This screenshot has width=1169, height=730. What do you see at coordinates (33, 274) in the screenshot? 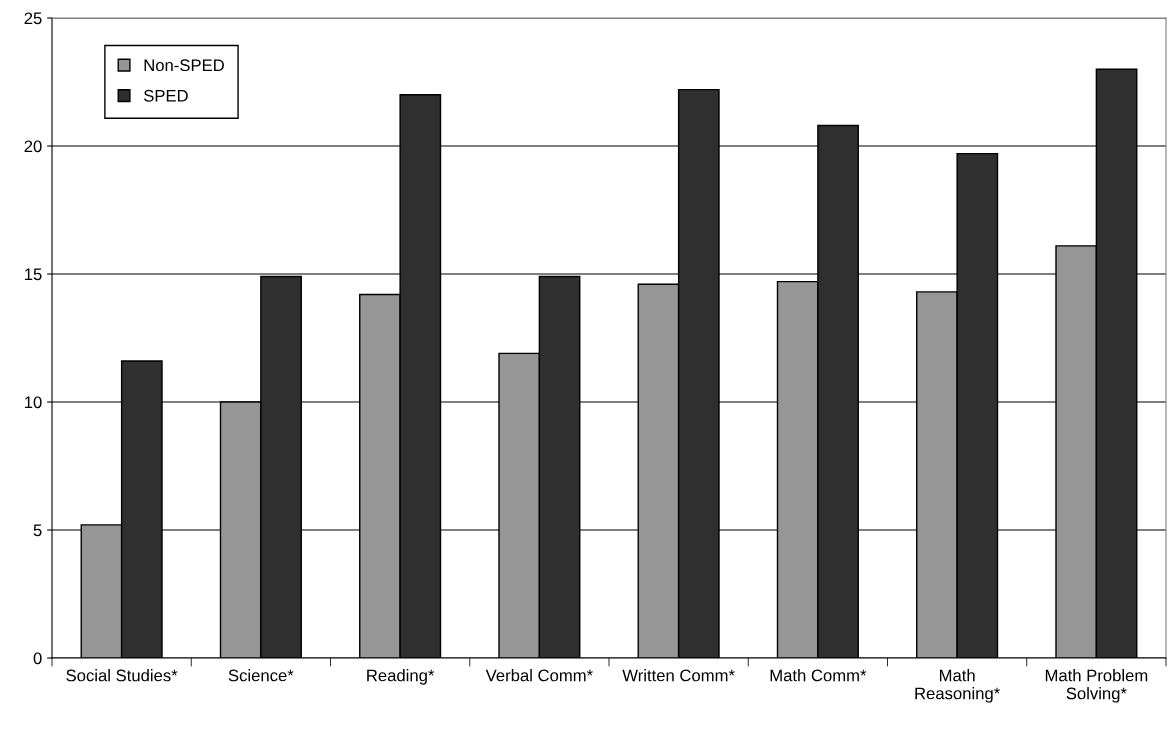
I see `y-tick-label: 15` at bounding box center [33, 274].